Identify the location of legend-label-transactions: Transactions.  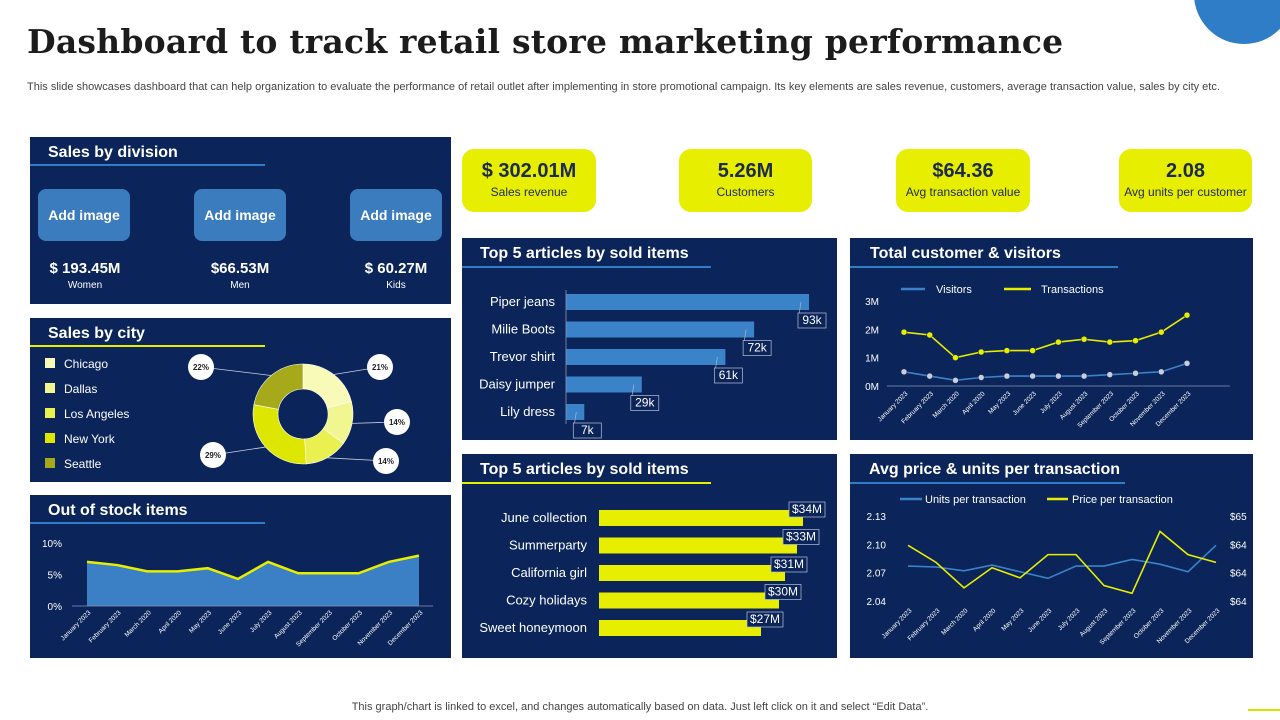
(1072, 290).